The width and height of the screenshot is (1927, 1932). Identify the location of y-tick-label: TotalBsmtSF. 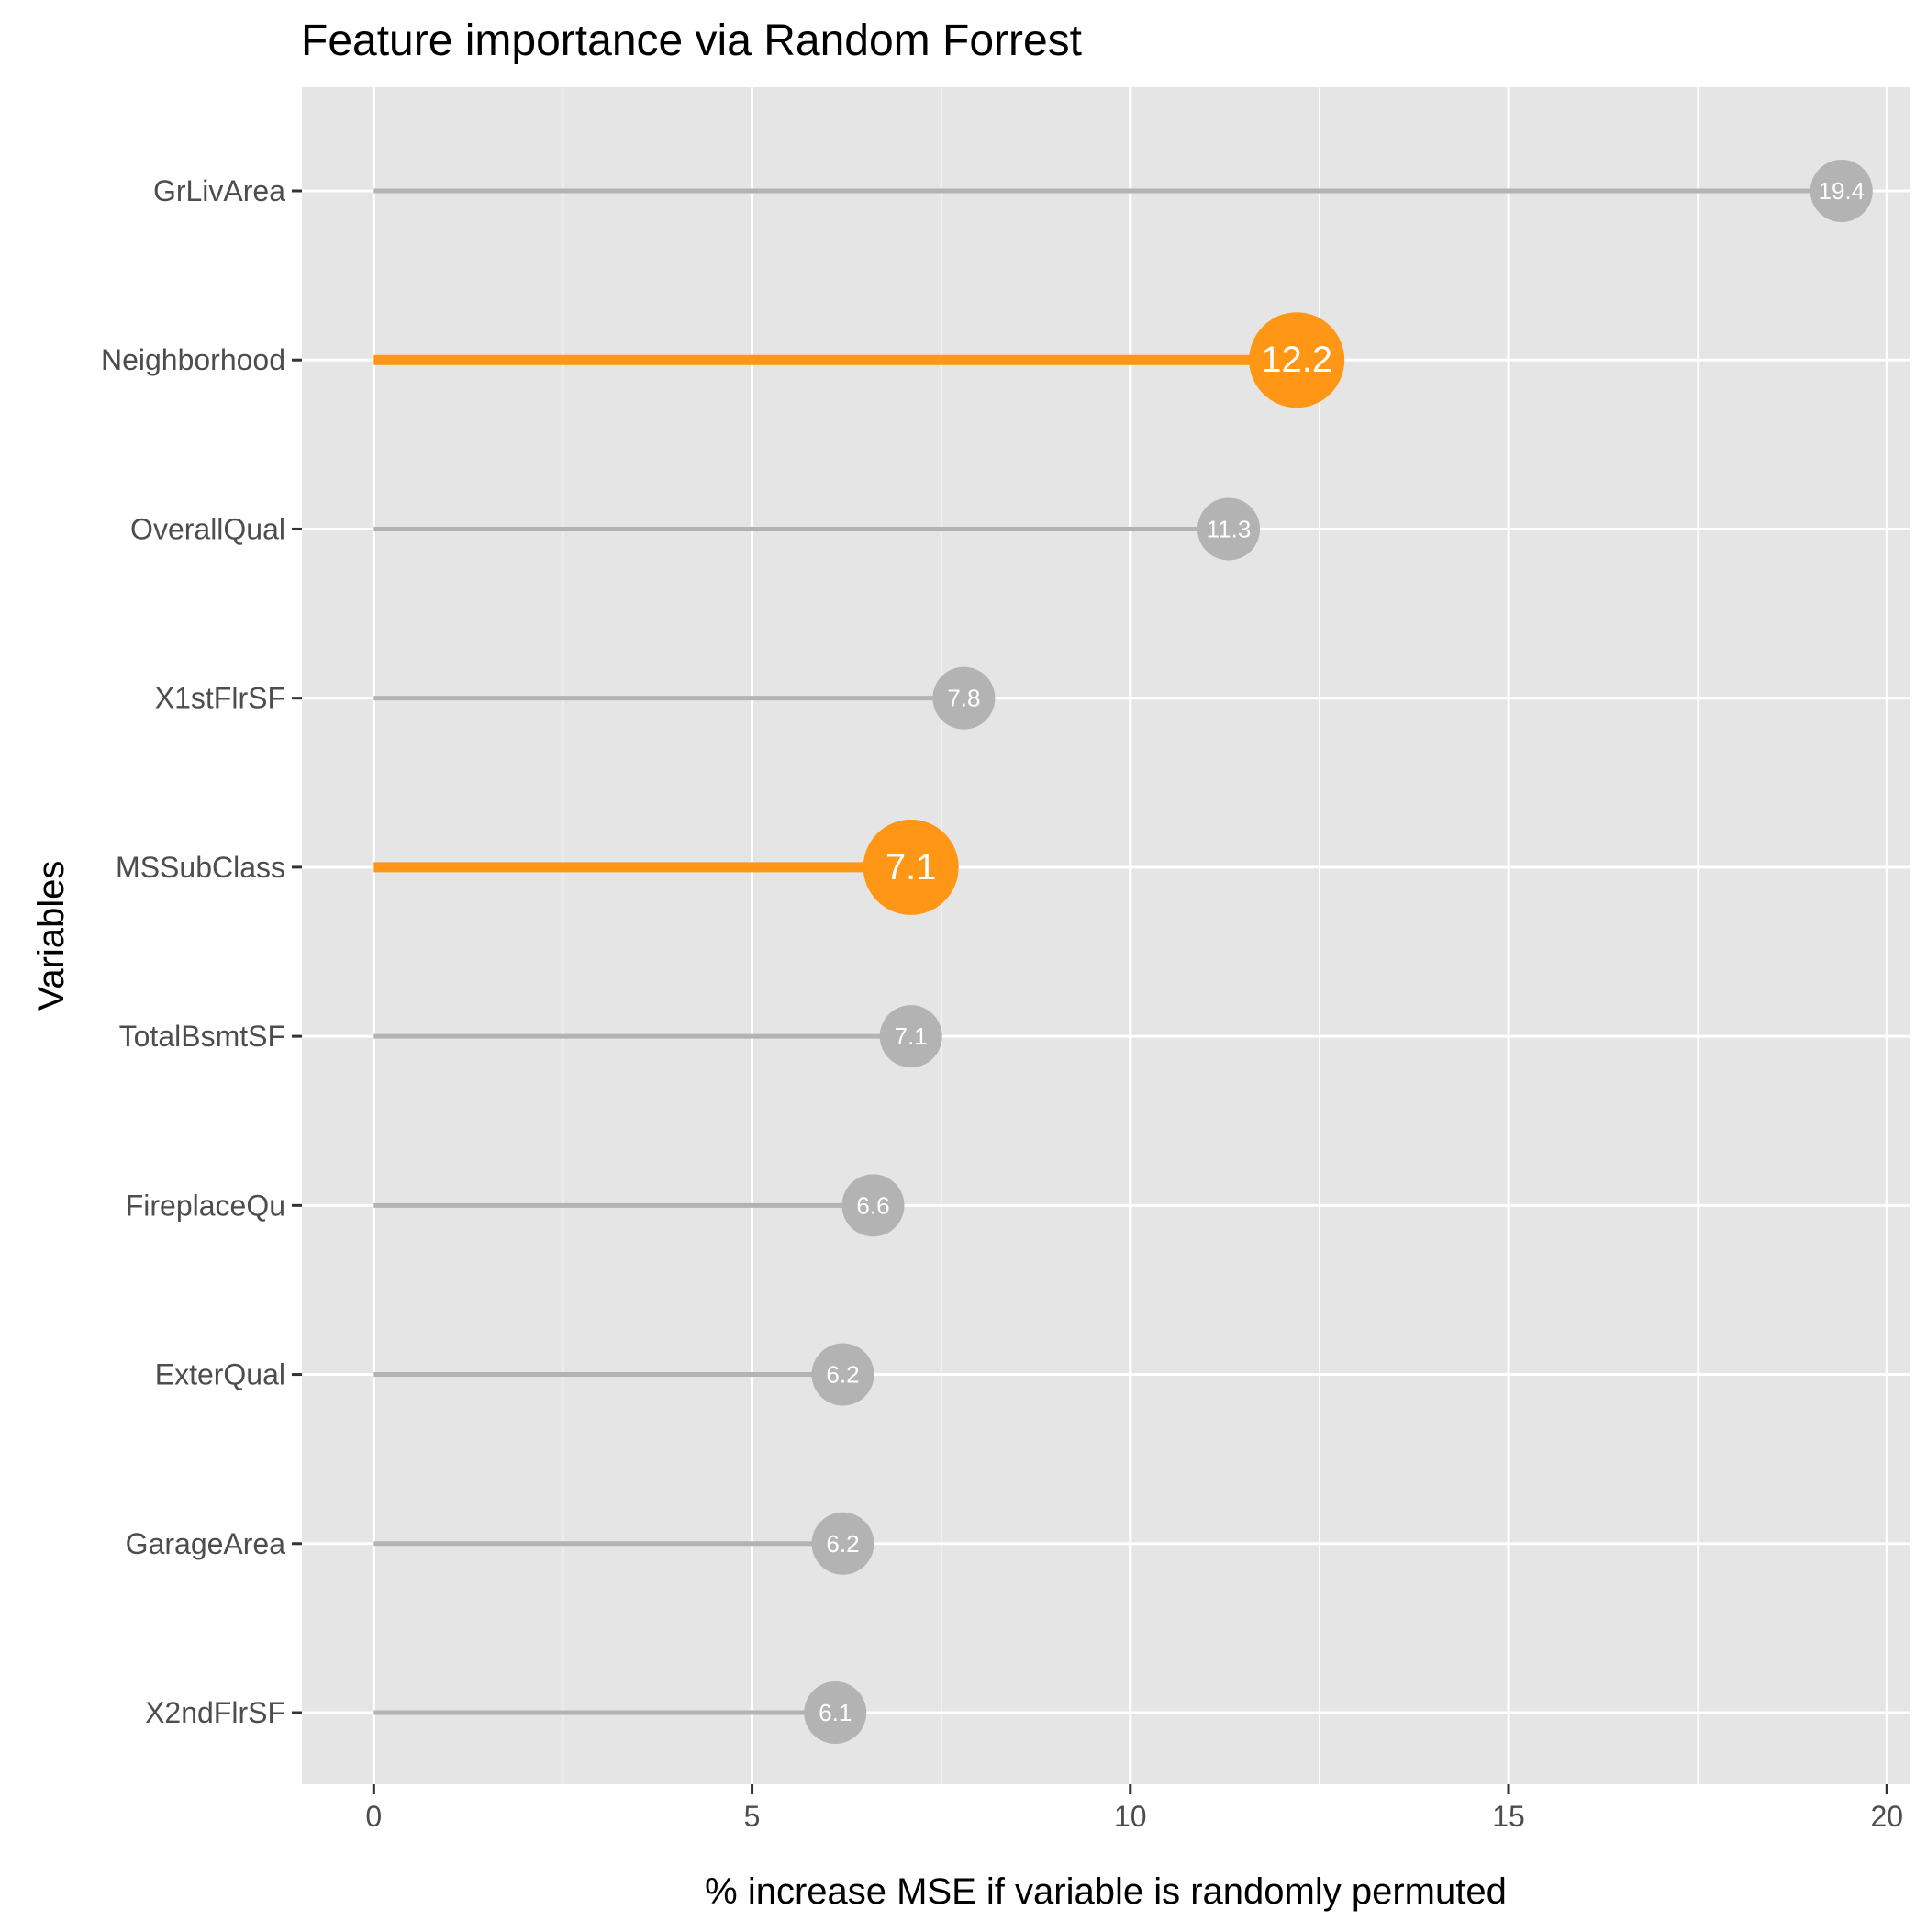
(202, 1036).